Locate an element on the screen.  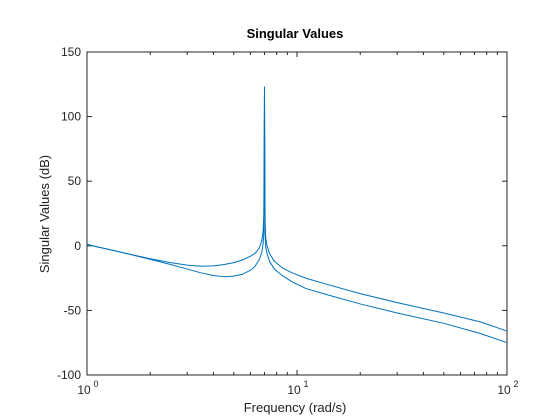
x-tick-exponent-2: 2 is located at coordinates (515, 384).